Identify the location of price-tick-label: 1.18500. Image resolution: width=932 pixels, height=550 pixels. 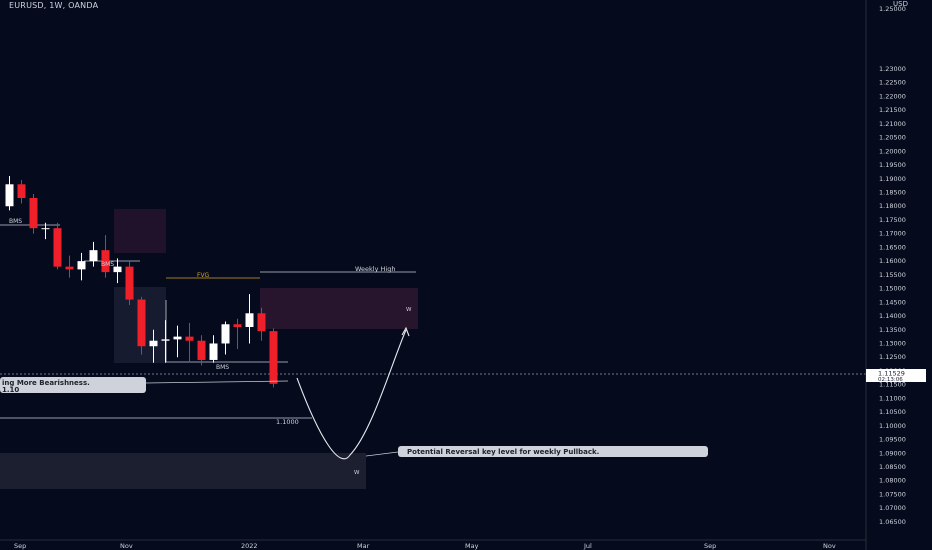
(892, 193).